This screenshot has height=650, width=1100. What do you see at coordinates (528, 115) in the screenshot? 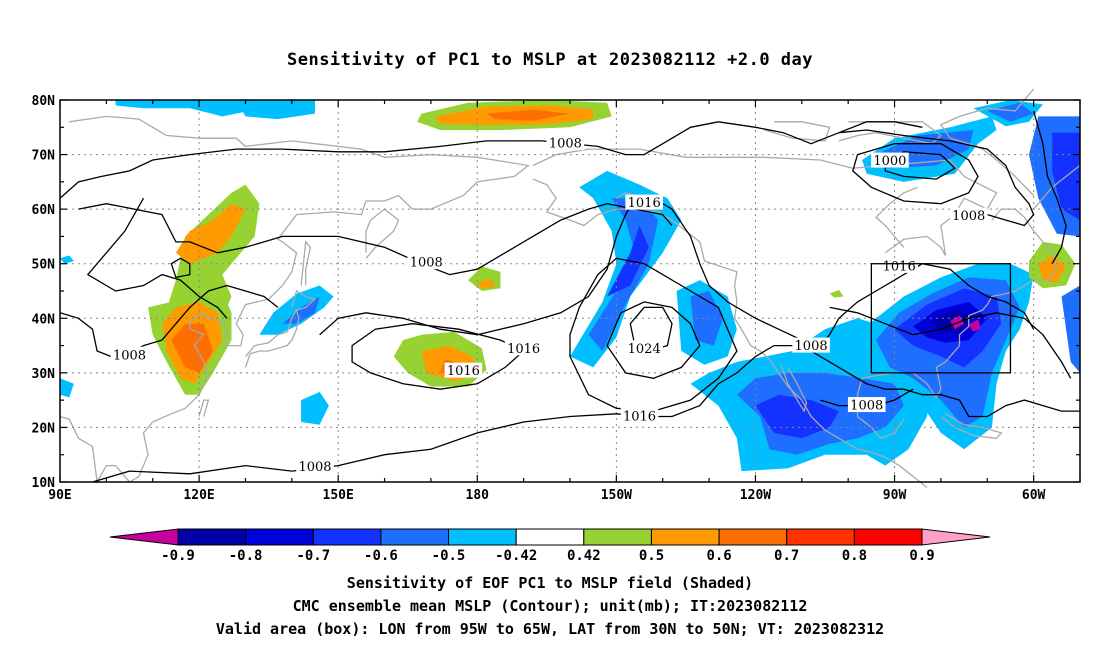
I see `shade-arctic-pos-core` at bounding box center [528, 115].